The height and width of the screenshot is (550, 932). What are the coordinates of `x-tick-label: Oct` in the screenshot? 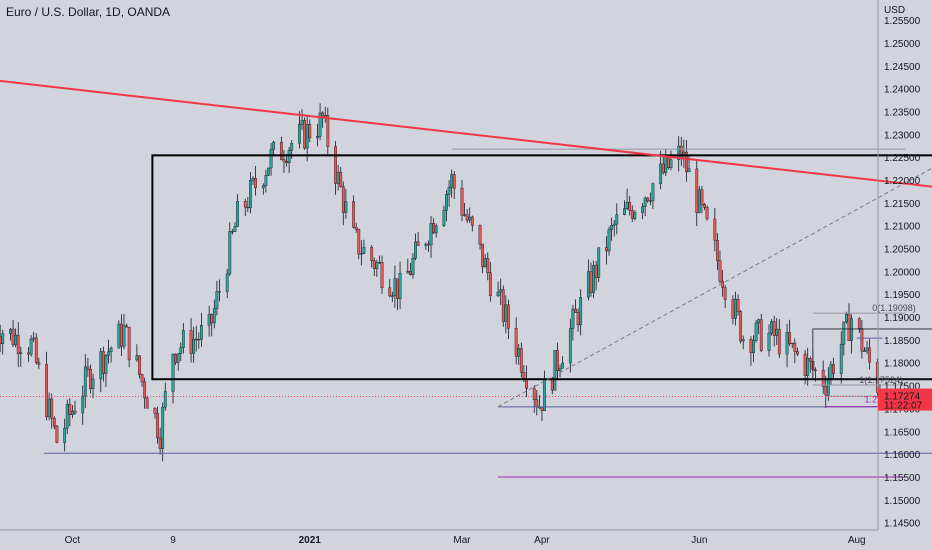 It's located at (73, 540).